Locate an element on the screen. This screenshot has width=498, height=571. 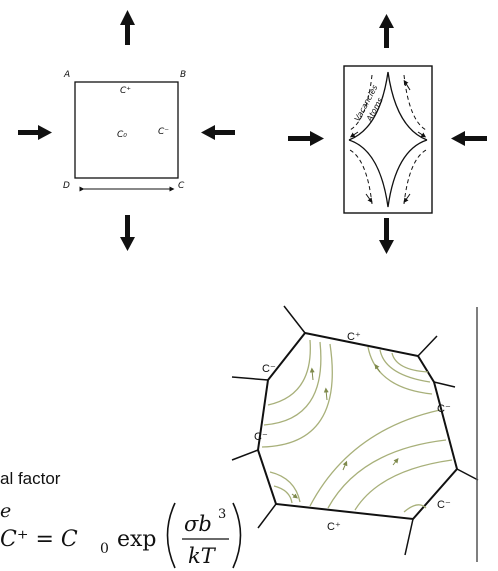
corner-a: A is located at coordinates (66, 75).